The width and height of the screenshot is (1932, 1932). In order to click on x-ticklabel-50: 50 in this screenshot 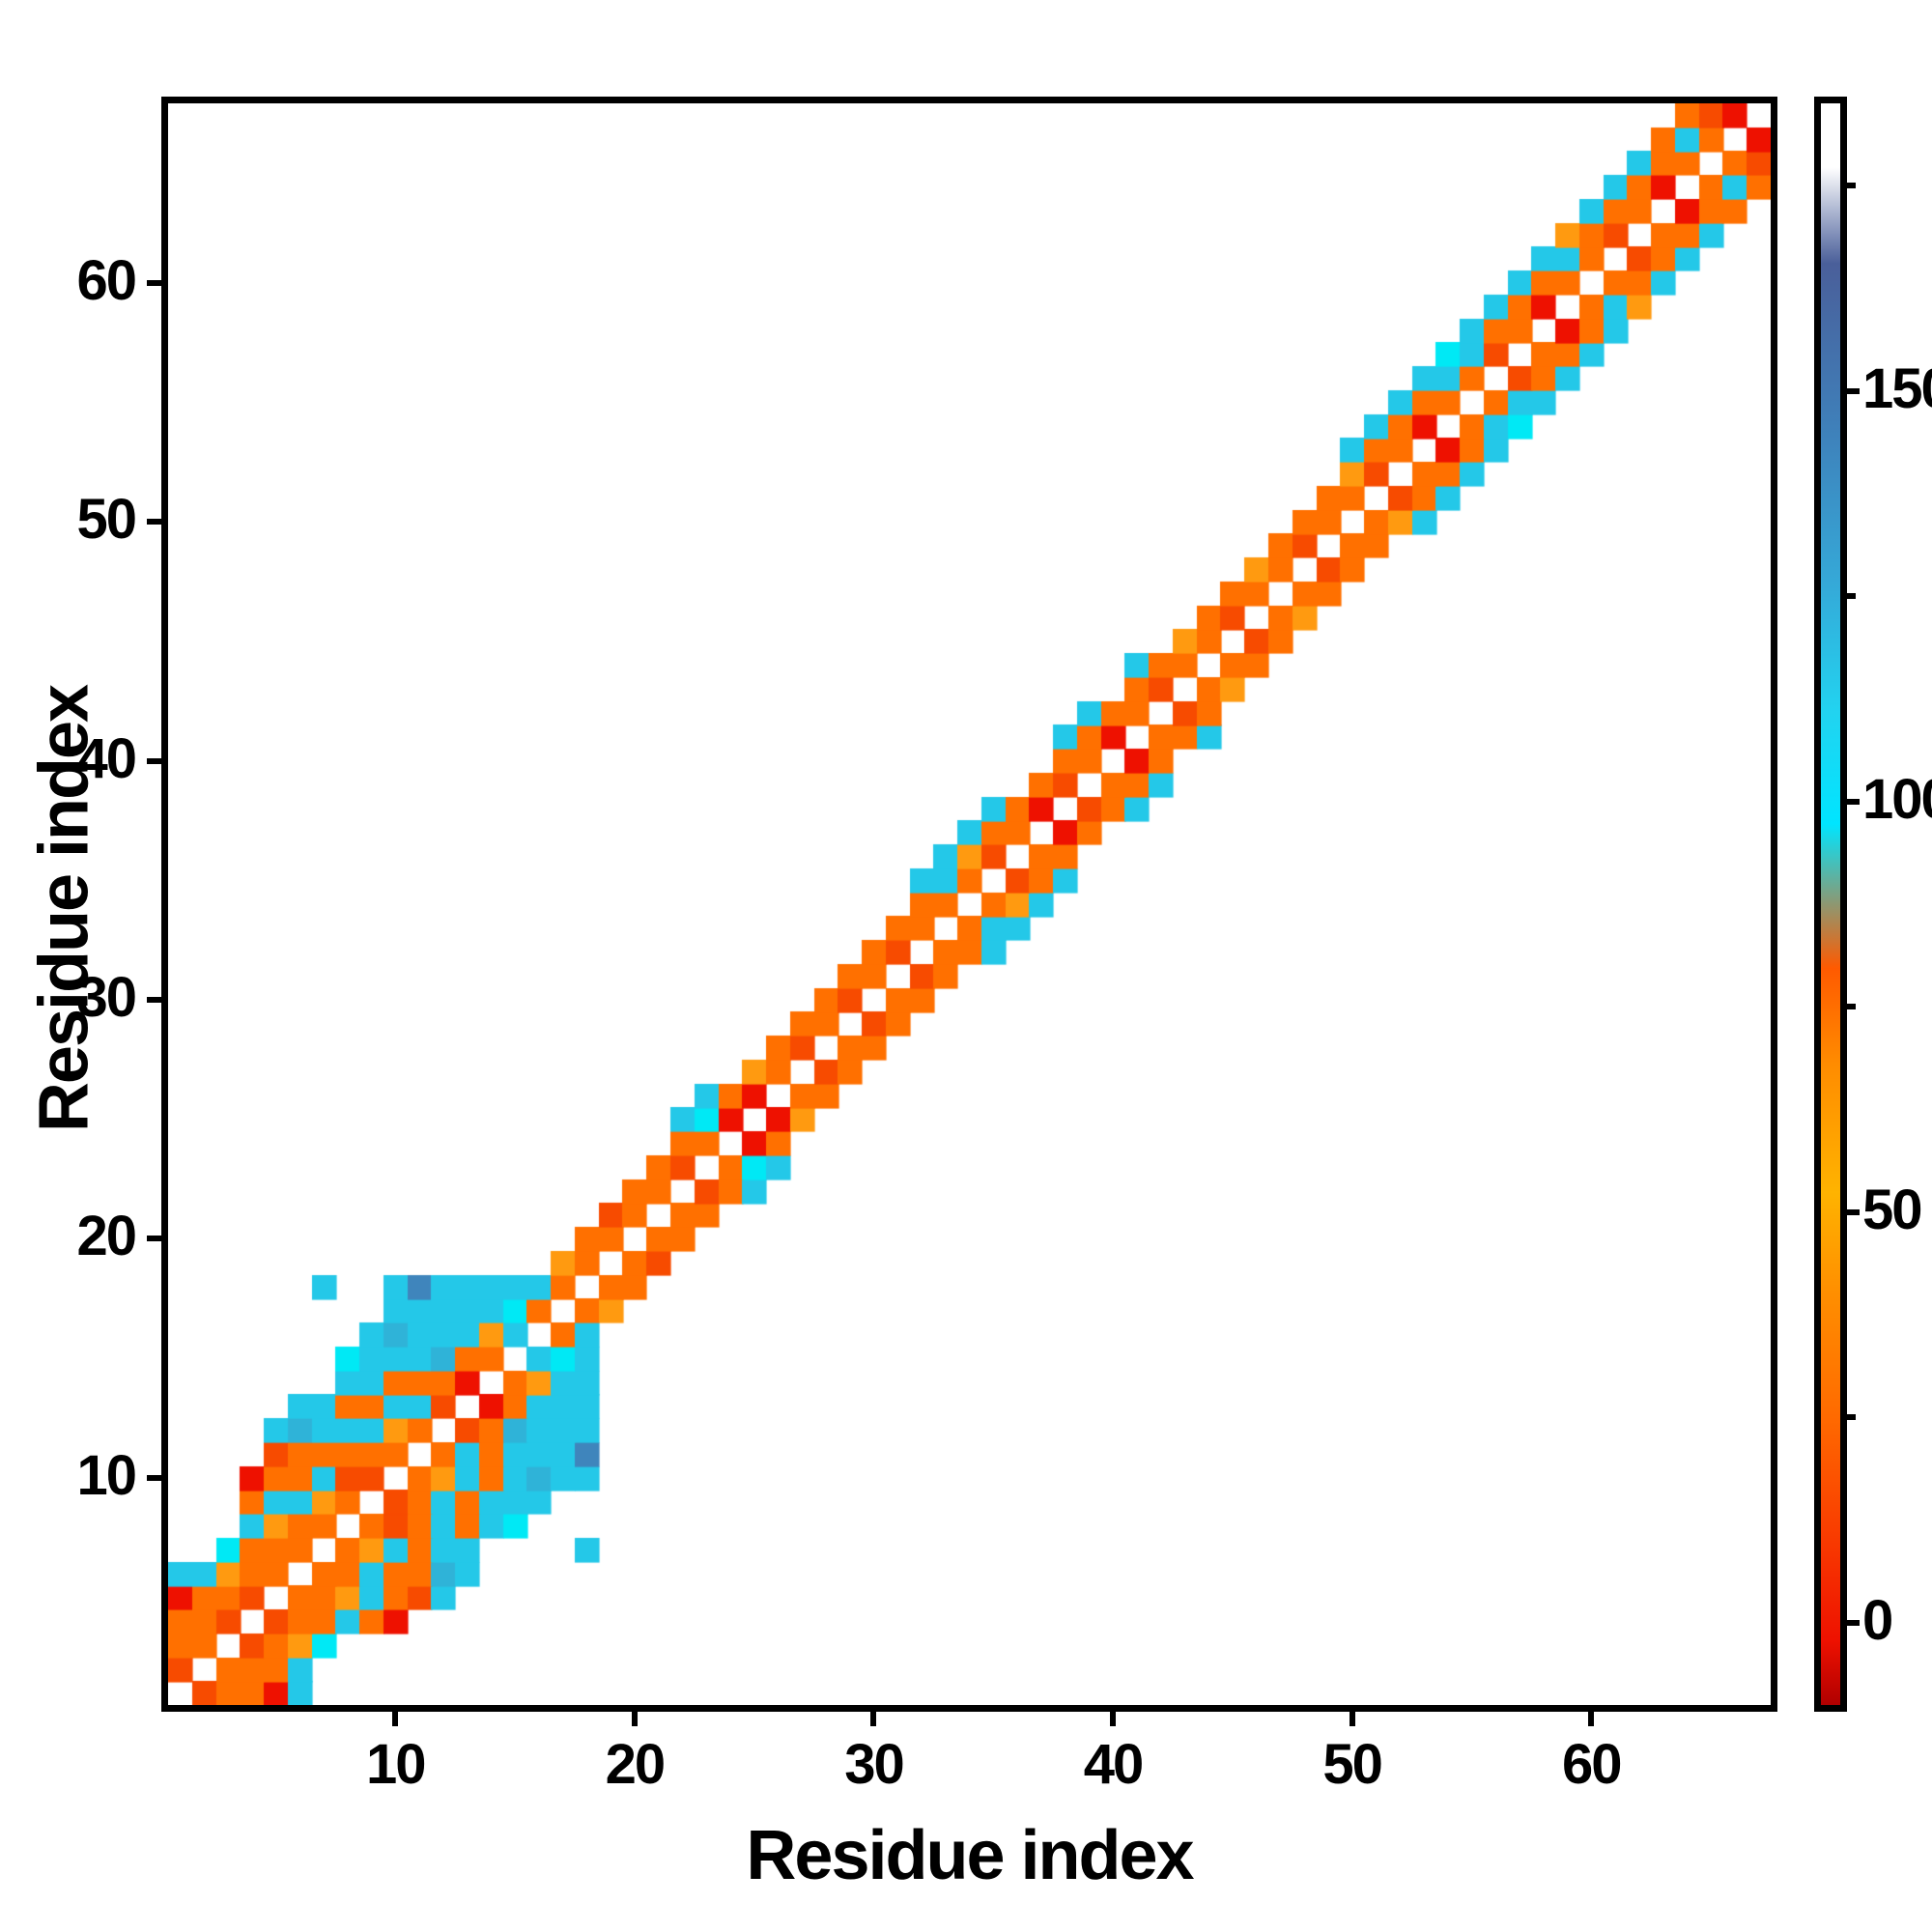, I will do `click(1352, 1764)`.